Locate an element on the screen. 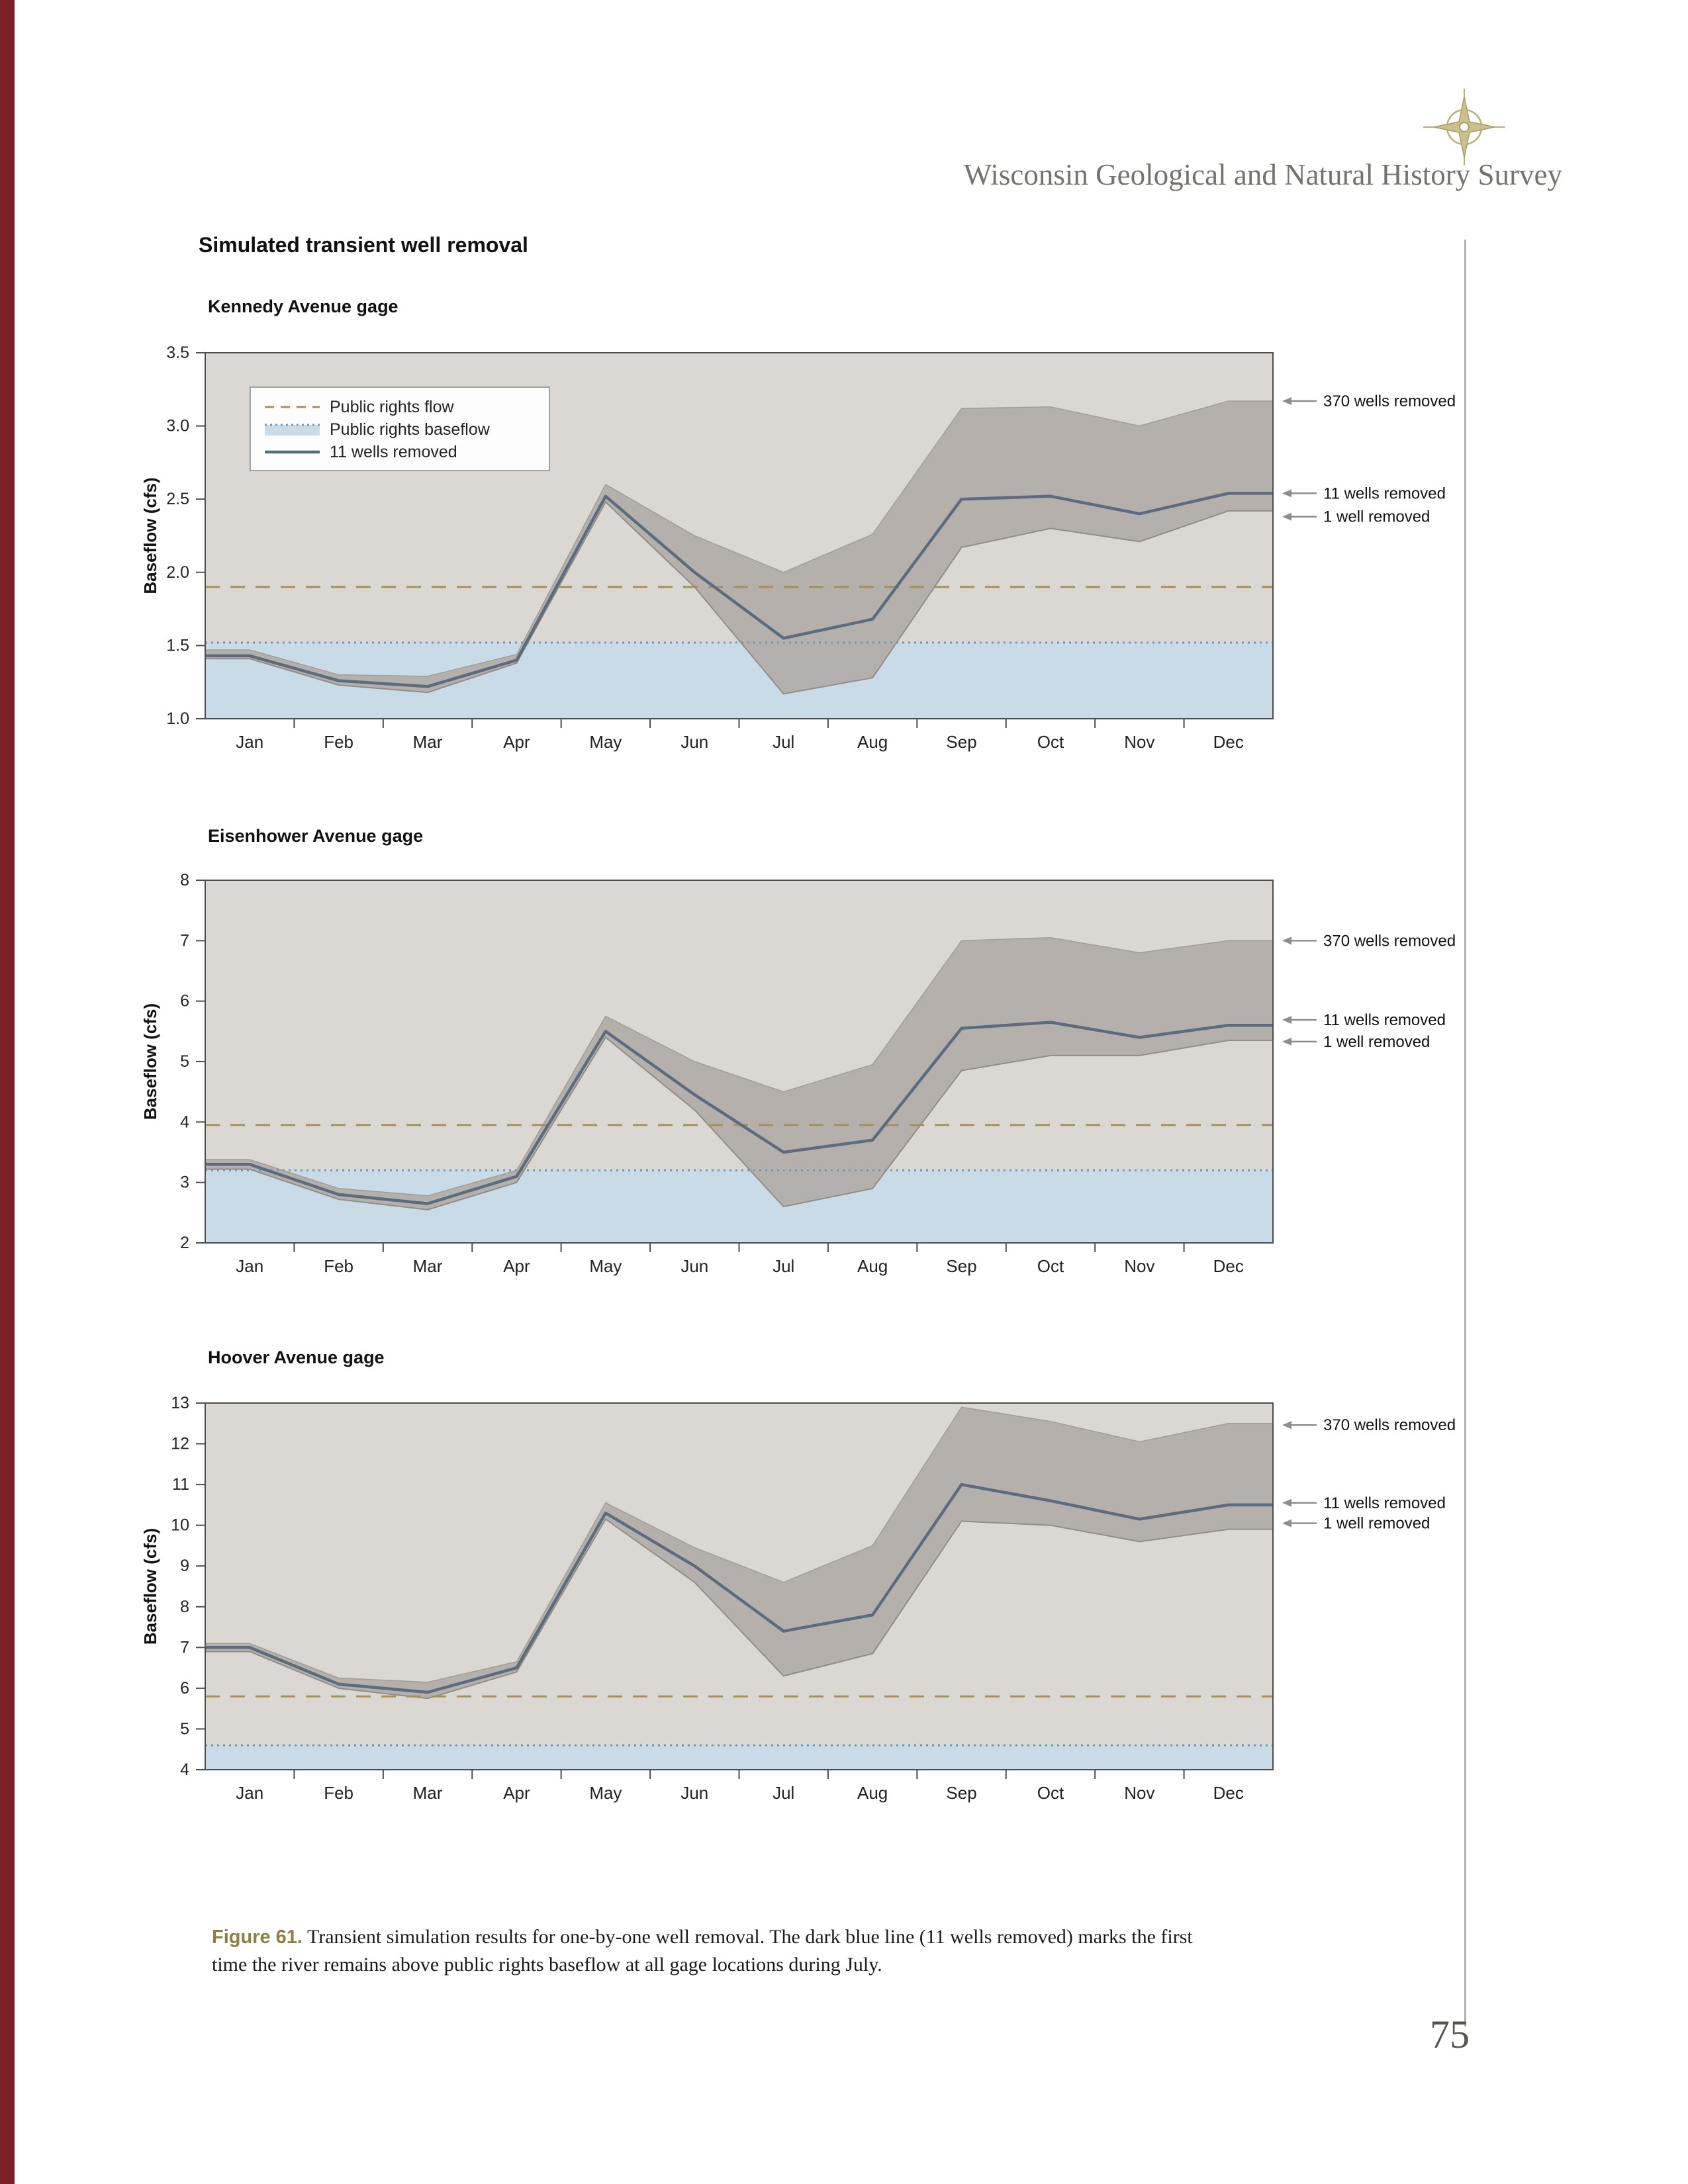 The image size is (1688, 2184). y-tick-label: 3.5 is located at coordinates (177, 353).